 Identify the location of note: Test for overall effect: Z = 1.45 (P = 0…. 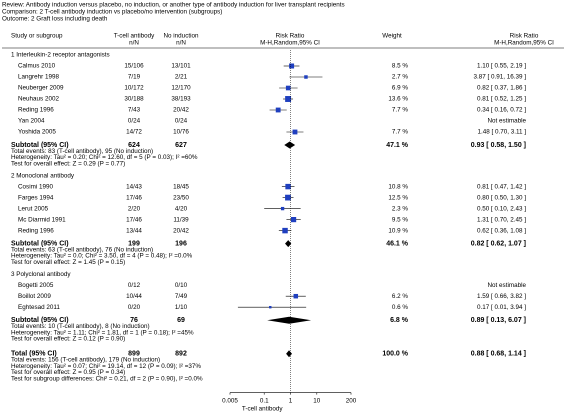
(68, 262).